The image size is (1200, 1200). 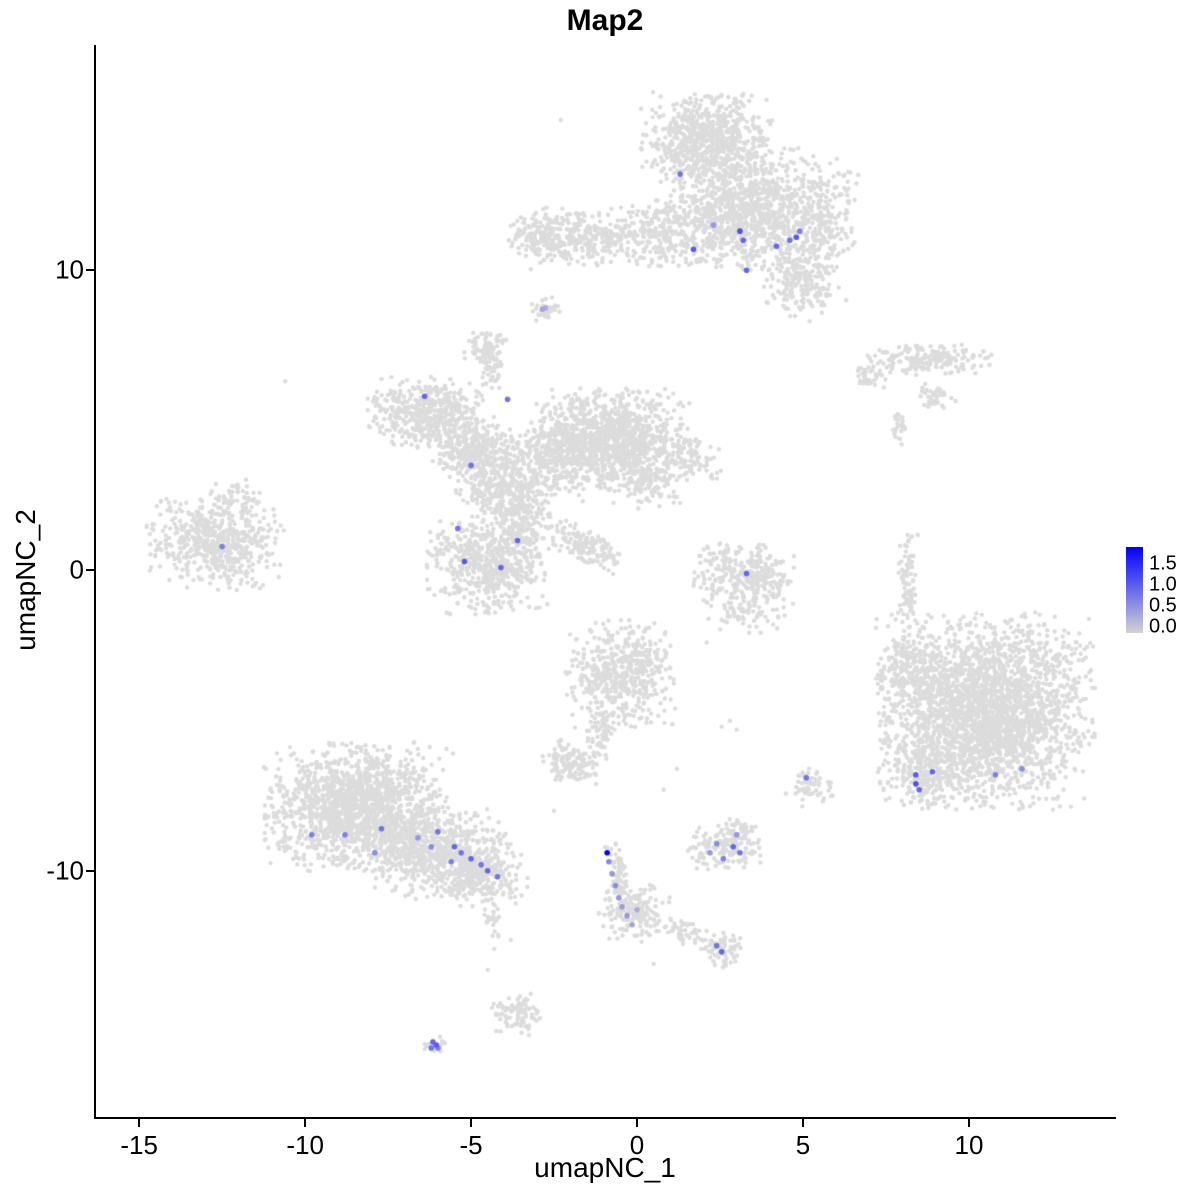 What do you see at coordinates (69, 269) in the screenshot?
I see `y-tick-label: 10` at bounding box center [69, 269].